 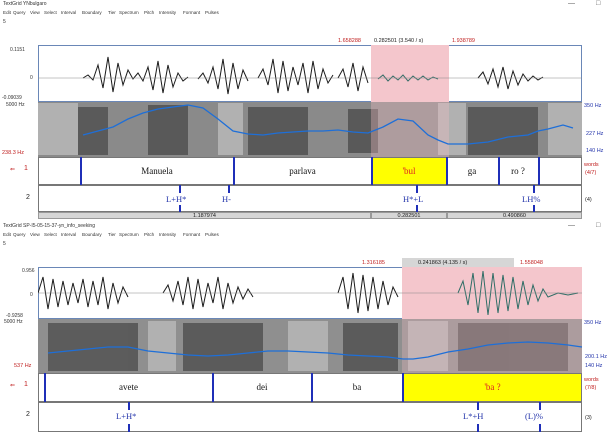 What do you see at coordinates (13, 322) in the screenshot?
I see `spec-max-label: 5000 Hz` at bounding box center [13, 322].